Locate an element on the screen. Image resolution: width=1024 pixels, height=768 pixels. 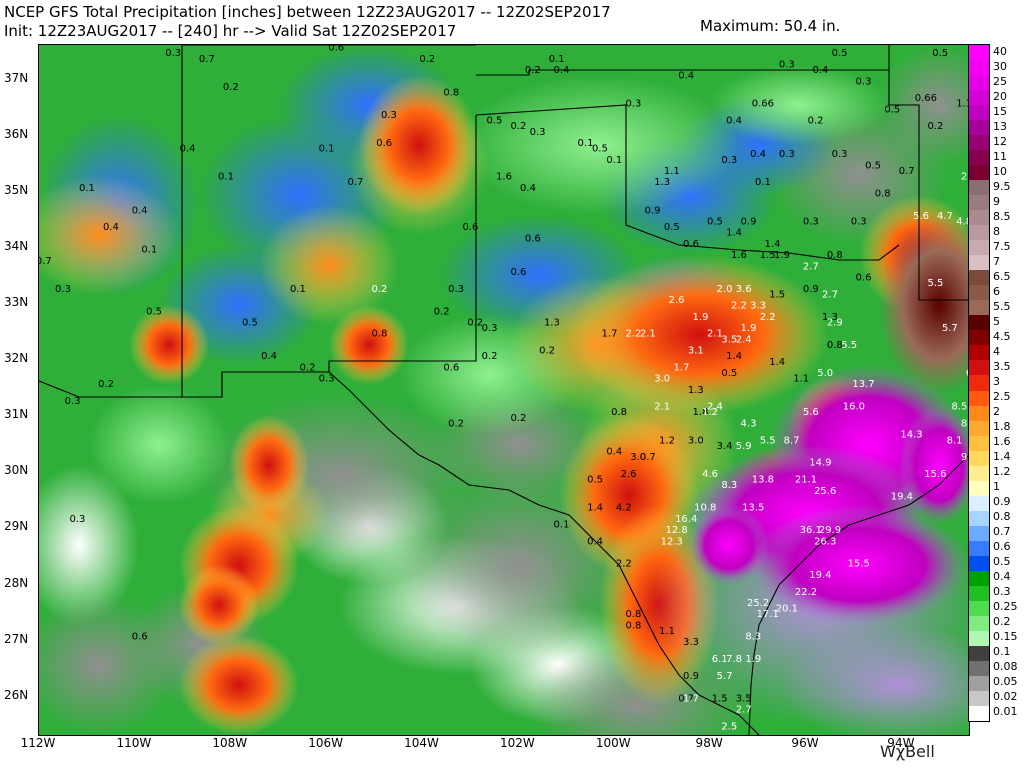
latitude-label: 32N is located at coordinates (16, 358).